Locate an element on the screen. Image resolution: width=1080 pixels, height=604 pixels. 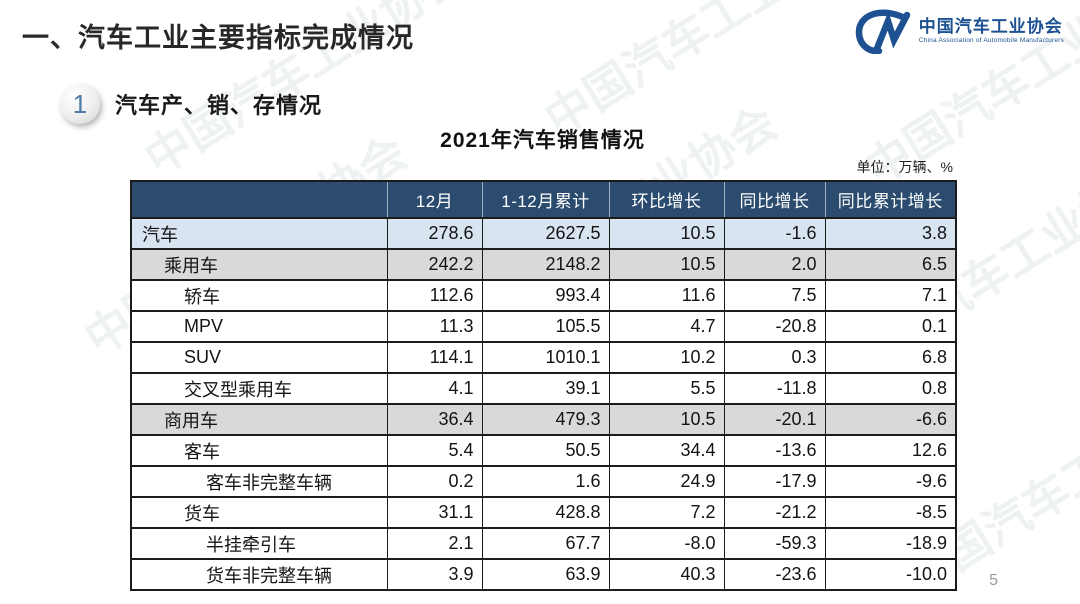
logo-name-cn: 中国汽车工业协会 is located at coordinates (990, 26).